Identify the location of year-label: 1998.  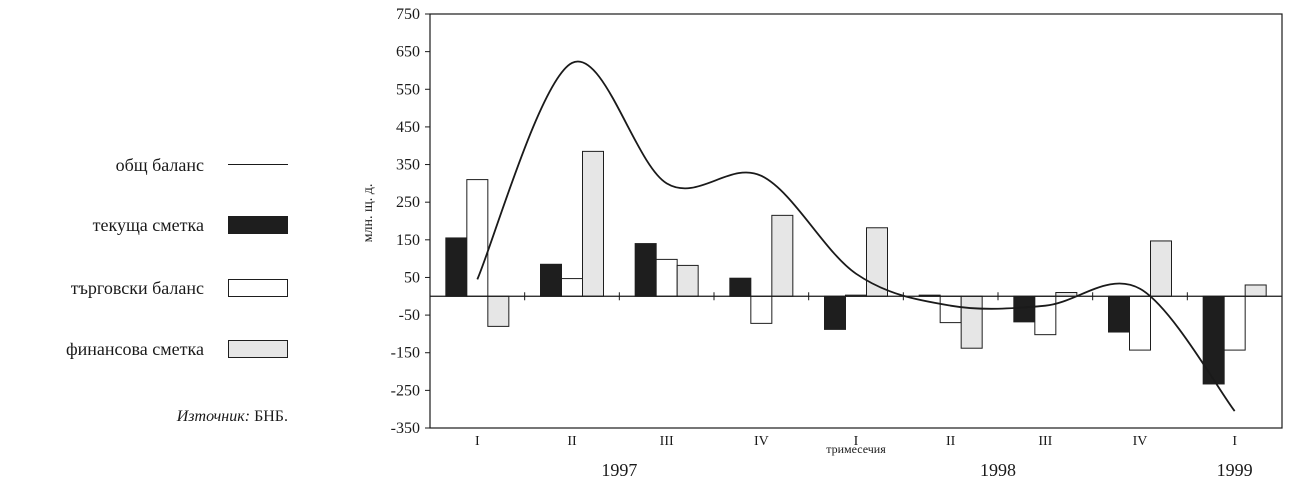
(998, 470).